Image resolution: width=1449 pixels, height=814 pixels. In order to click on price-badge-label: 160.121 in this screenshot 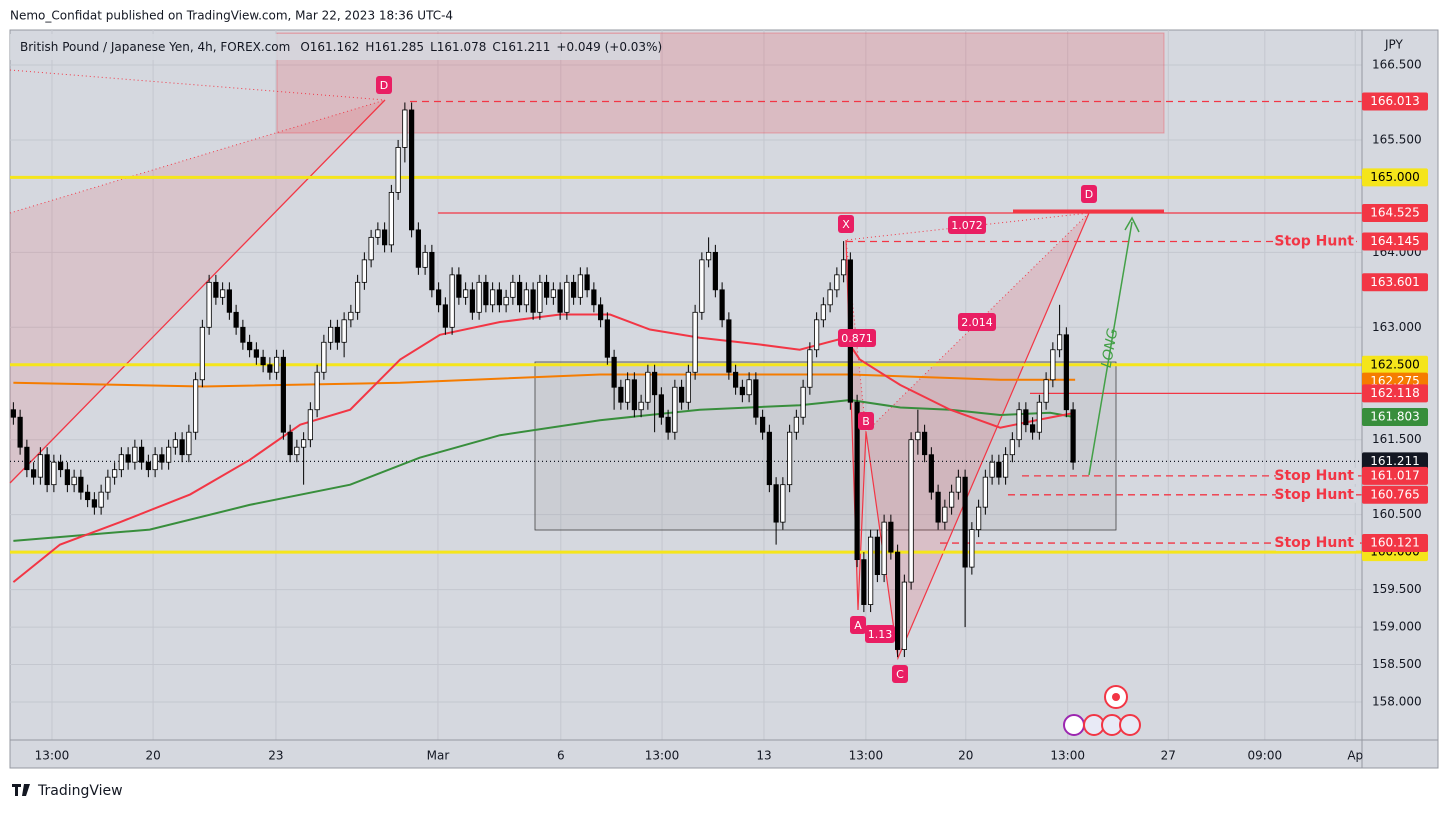, I will do `click(1395, 543)`.